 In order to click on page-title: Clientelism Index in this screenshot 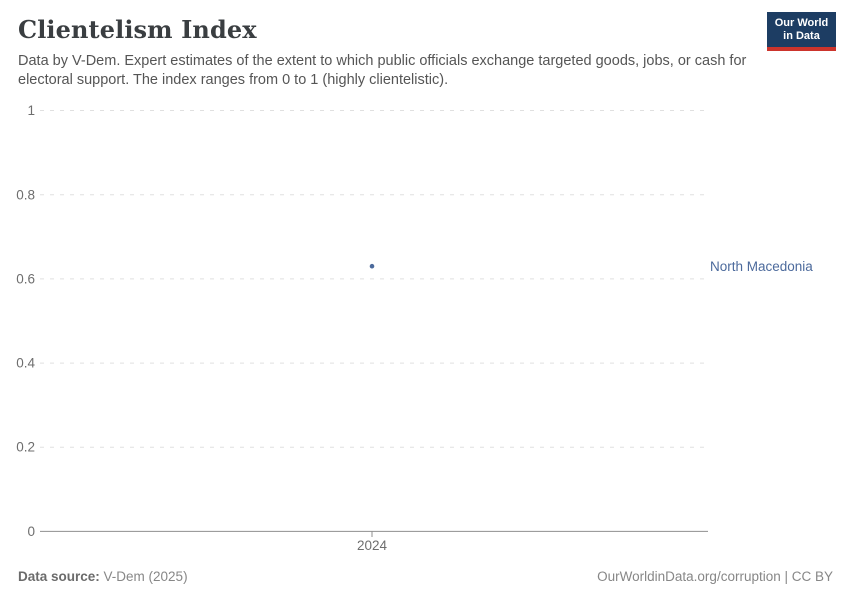, I will do `click(137, 29)`.